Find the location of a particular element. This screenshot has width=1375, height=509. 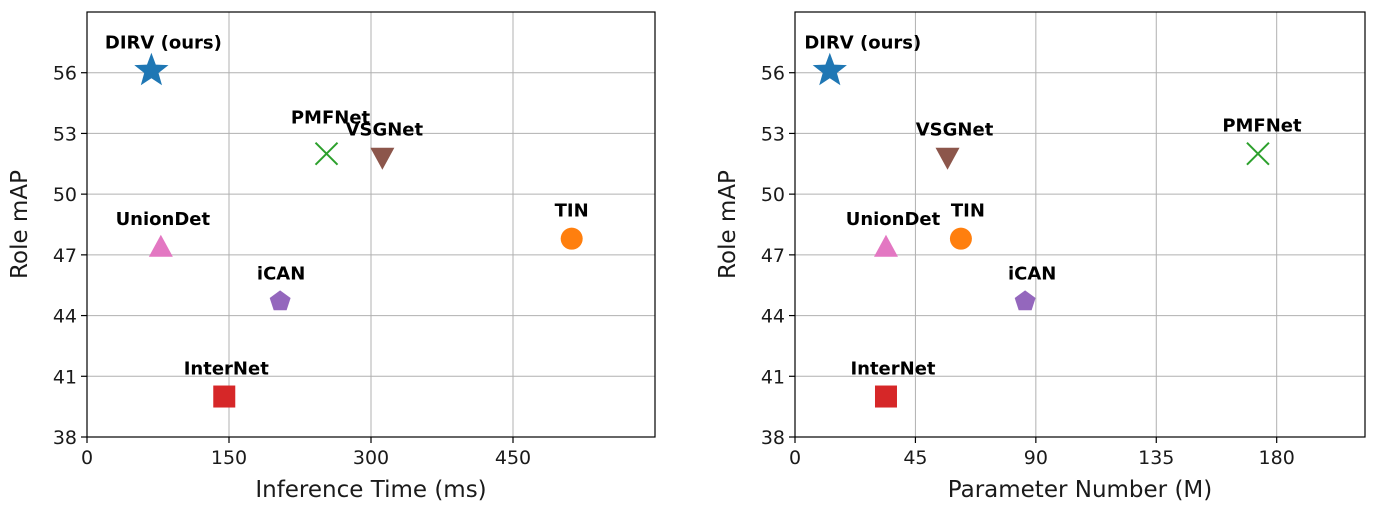

x-tick-label: 45 is located at coordinates (915, 458).